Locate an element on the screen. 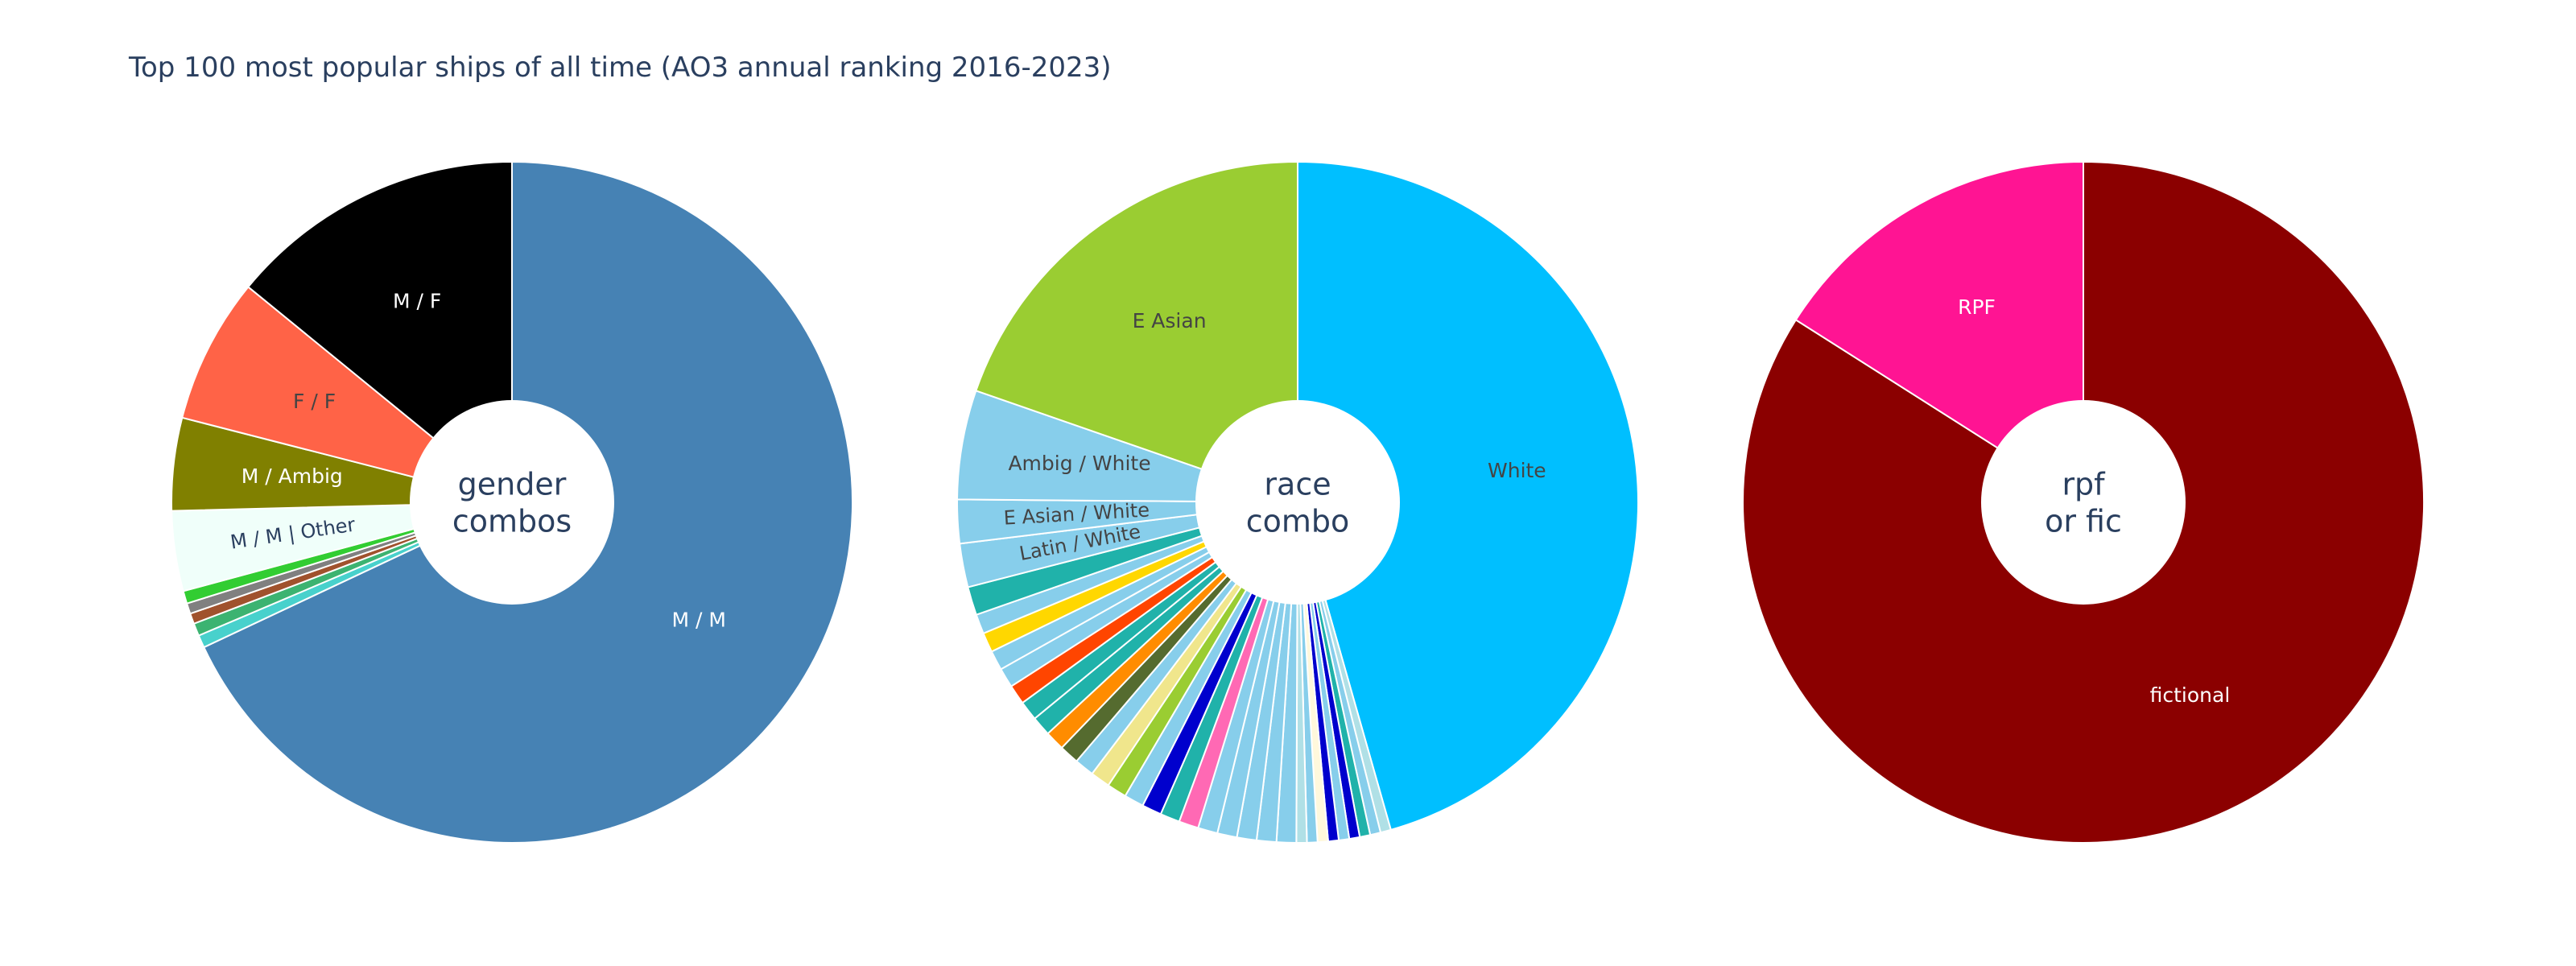 The height and width of the screenshot is (966, 2576). gender-slice-m-f is located at coordinates (379, 332).